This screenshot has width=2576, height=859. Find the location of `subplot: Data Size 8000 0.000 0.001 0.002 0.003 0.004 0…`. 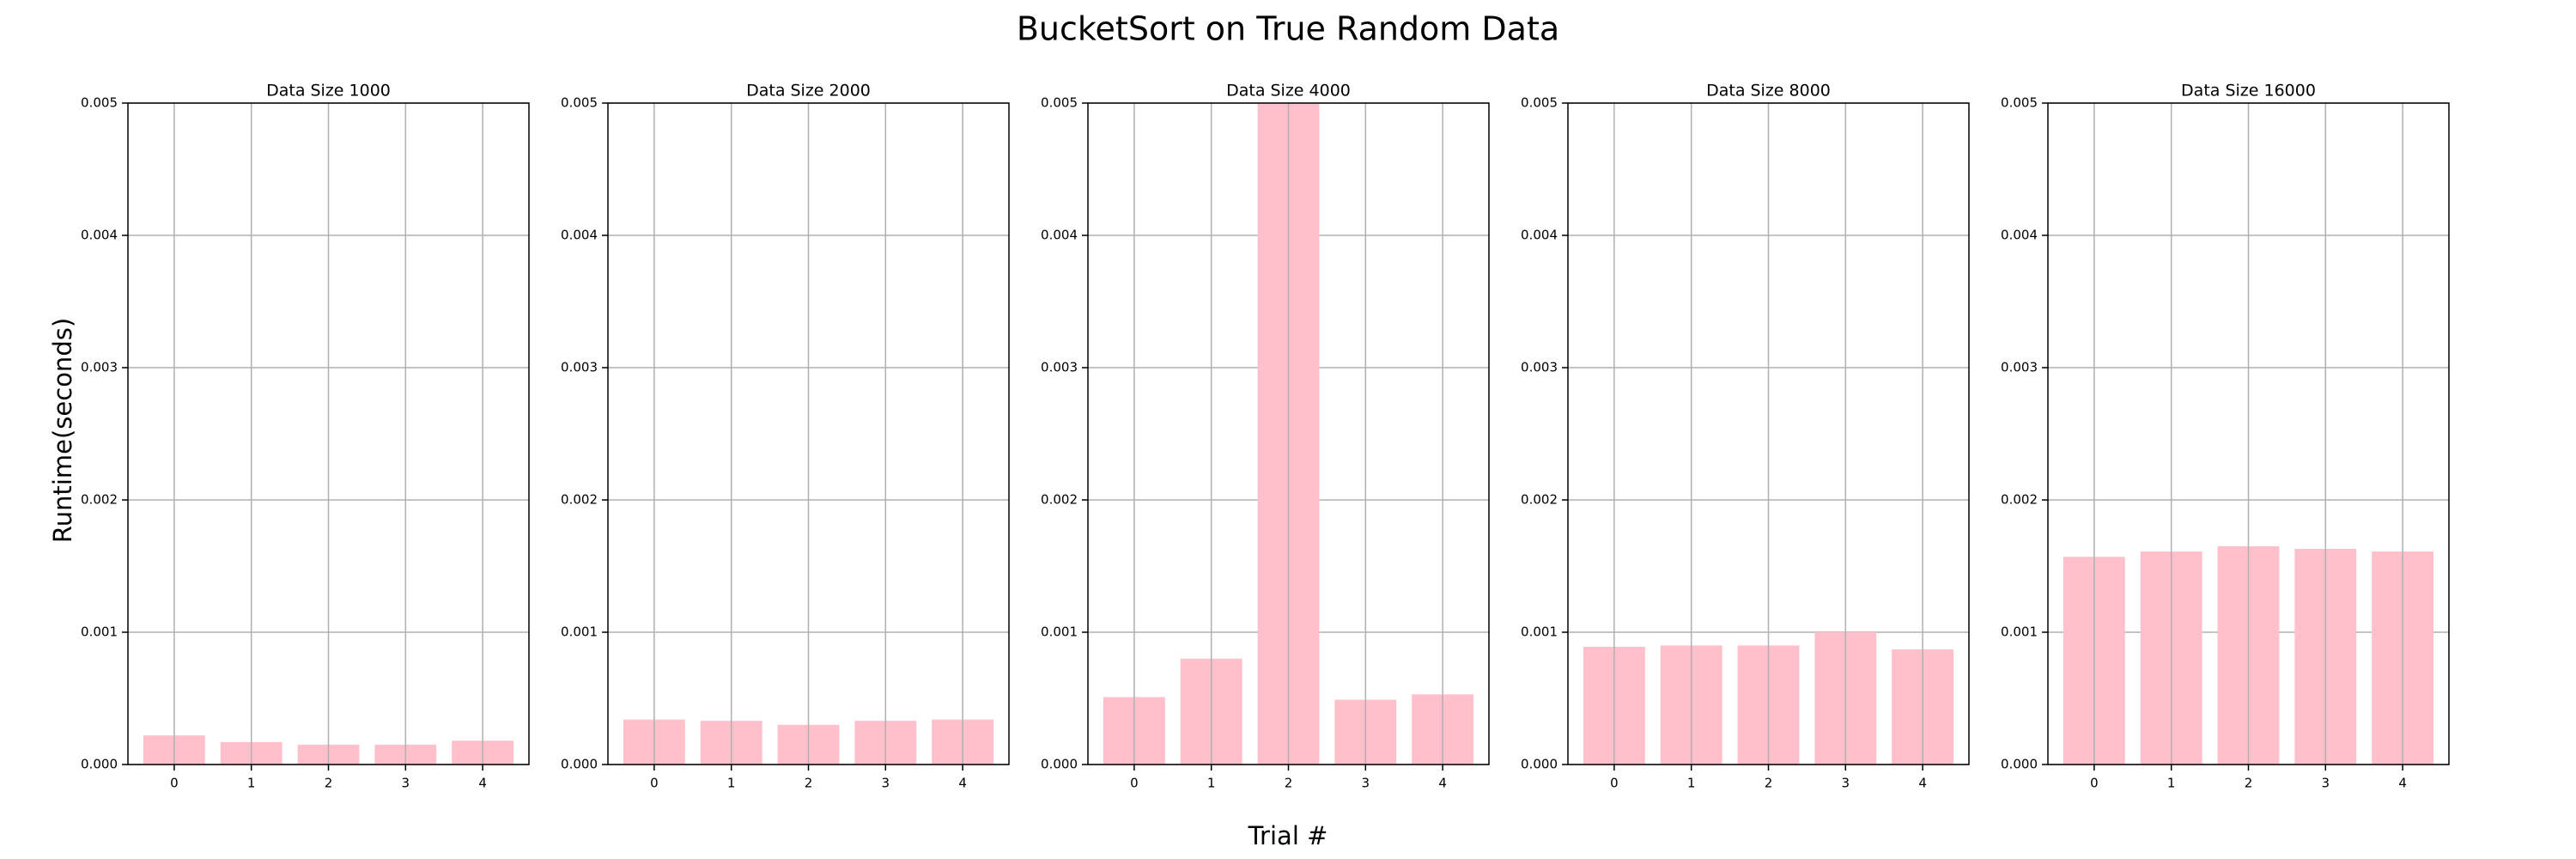

subplot: Data Size 8000 0.000 0.001 0.002 0.003 0.004 0… is located at coordinates (1745, 436).